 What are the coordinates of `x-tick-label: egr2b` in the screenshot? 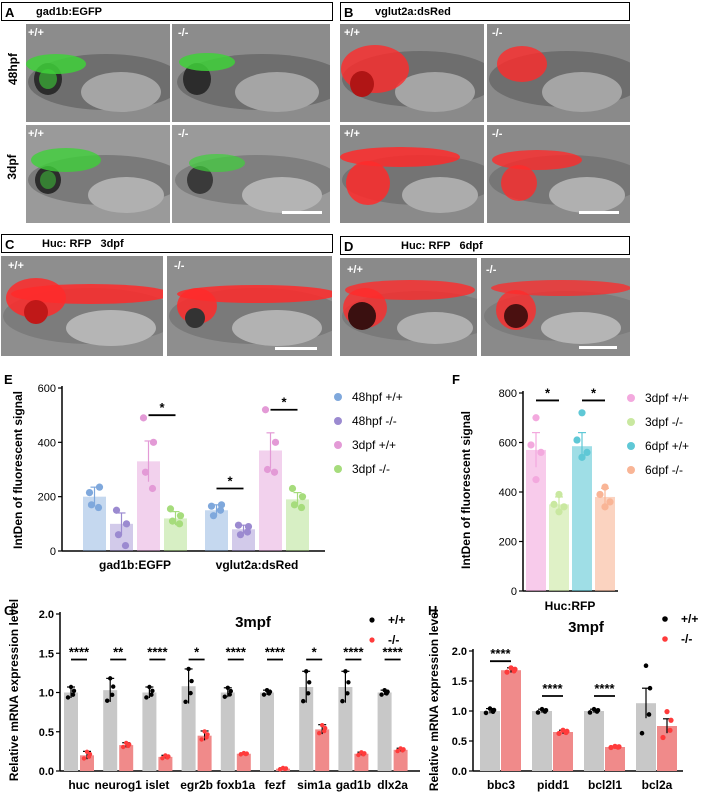 It's located at (196, 785).